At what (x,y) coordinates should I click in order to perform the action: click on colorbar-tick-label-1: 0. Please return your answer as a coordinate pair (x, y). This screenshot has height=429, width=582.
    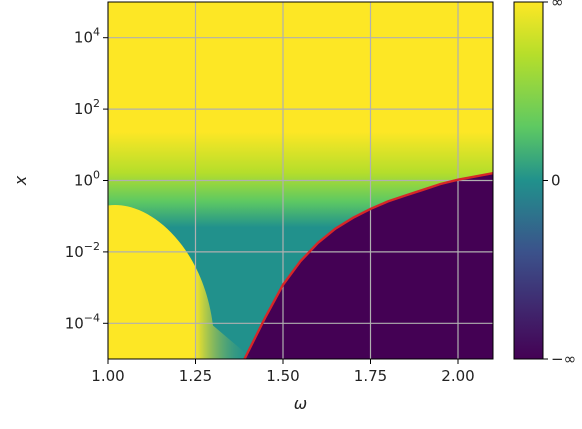
    Looking at the image, I should click on (556, 181).